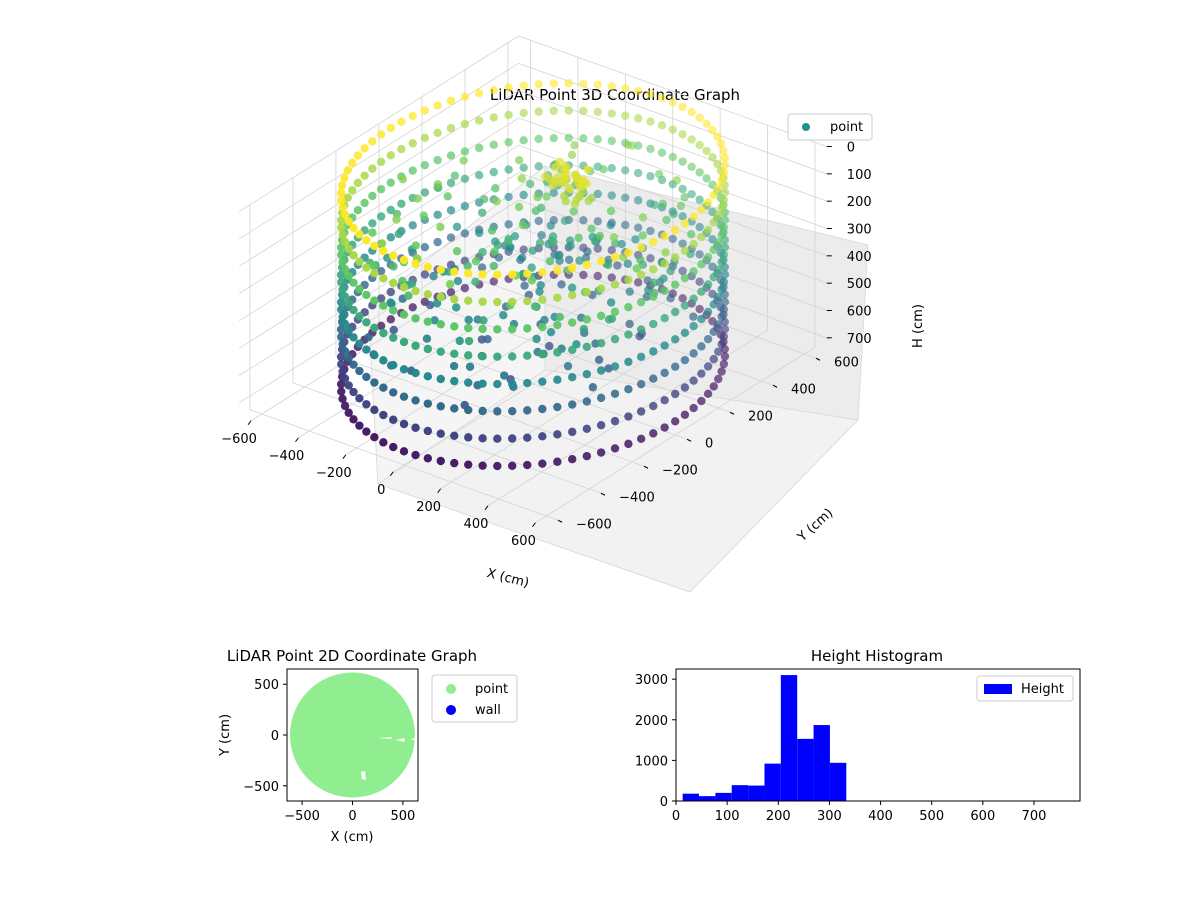  Describe the element at coordinates (389, 758) in the screenshot. I see `gaps` at that location.